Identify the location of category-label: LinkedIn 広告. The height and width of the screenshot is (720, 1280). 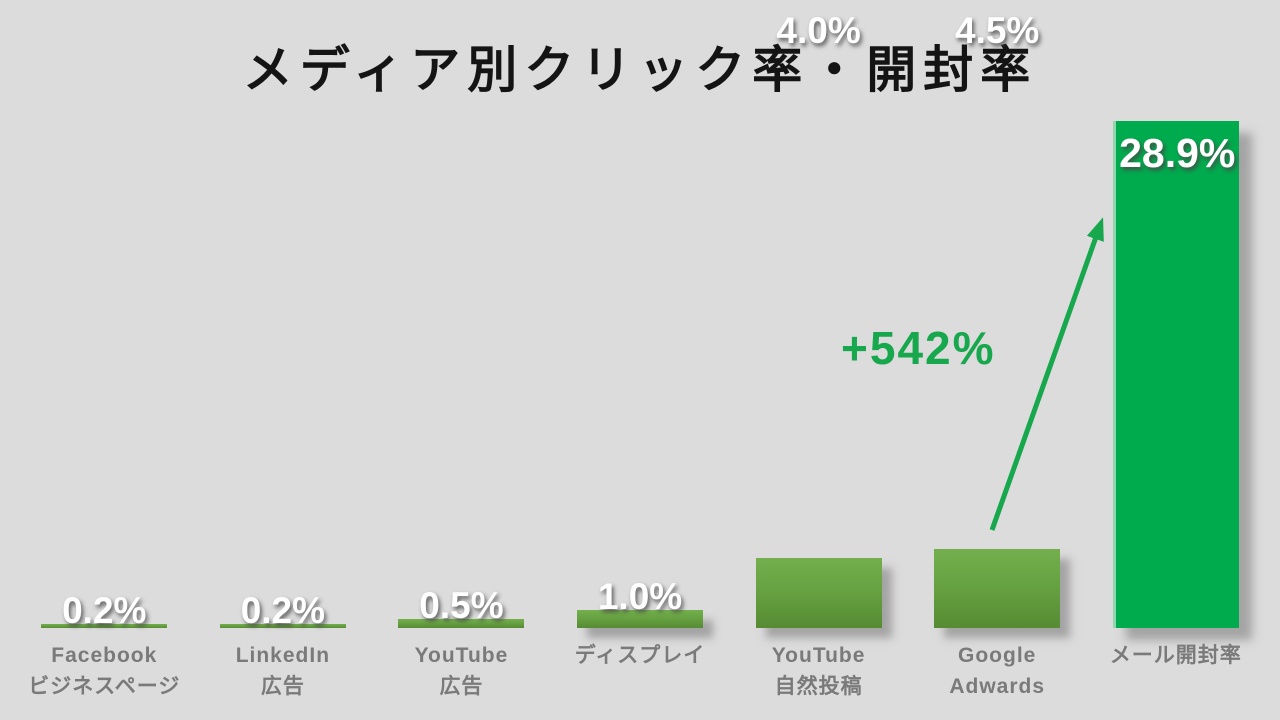
(283, 671).